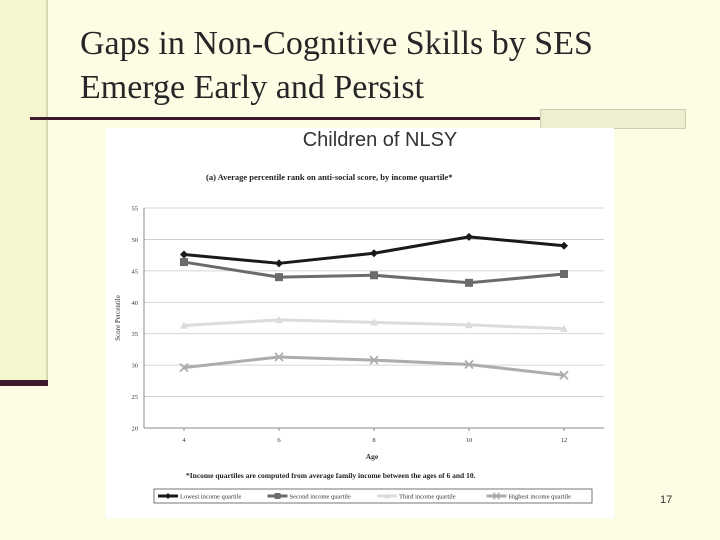  I want to click on left-decor-accent, so click(24, 383).